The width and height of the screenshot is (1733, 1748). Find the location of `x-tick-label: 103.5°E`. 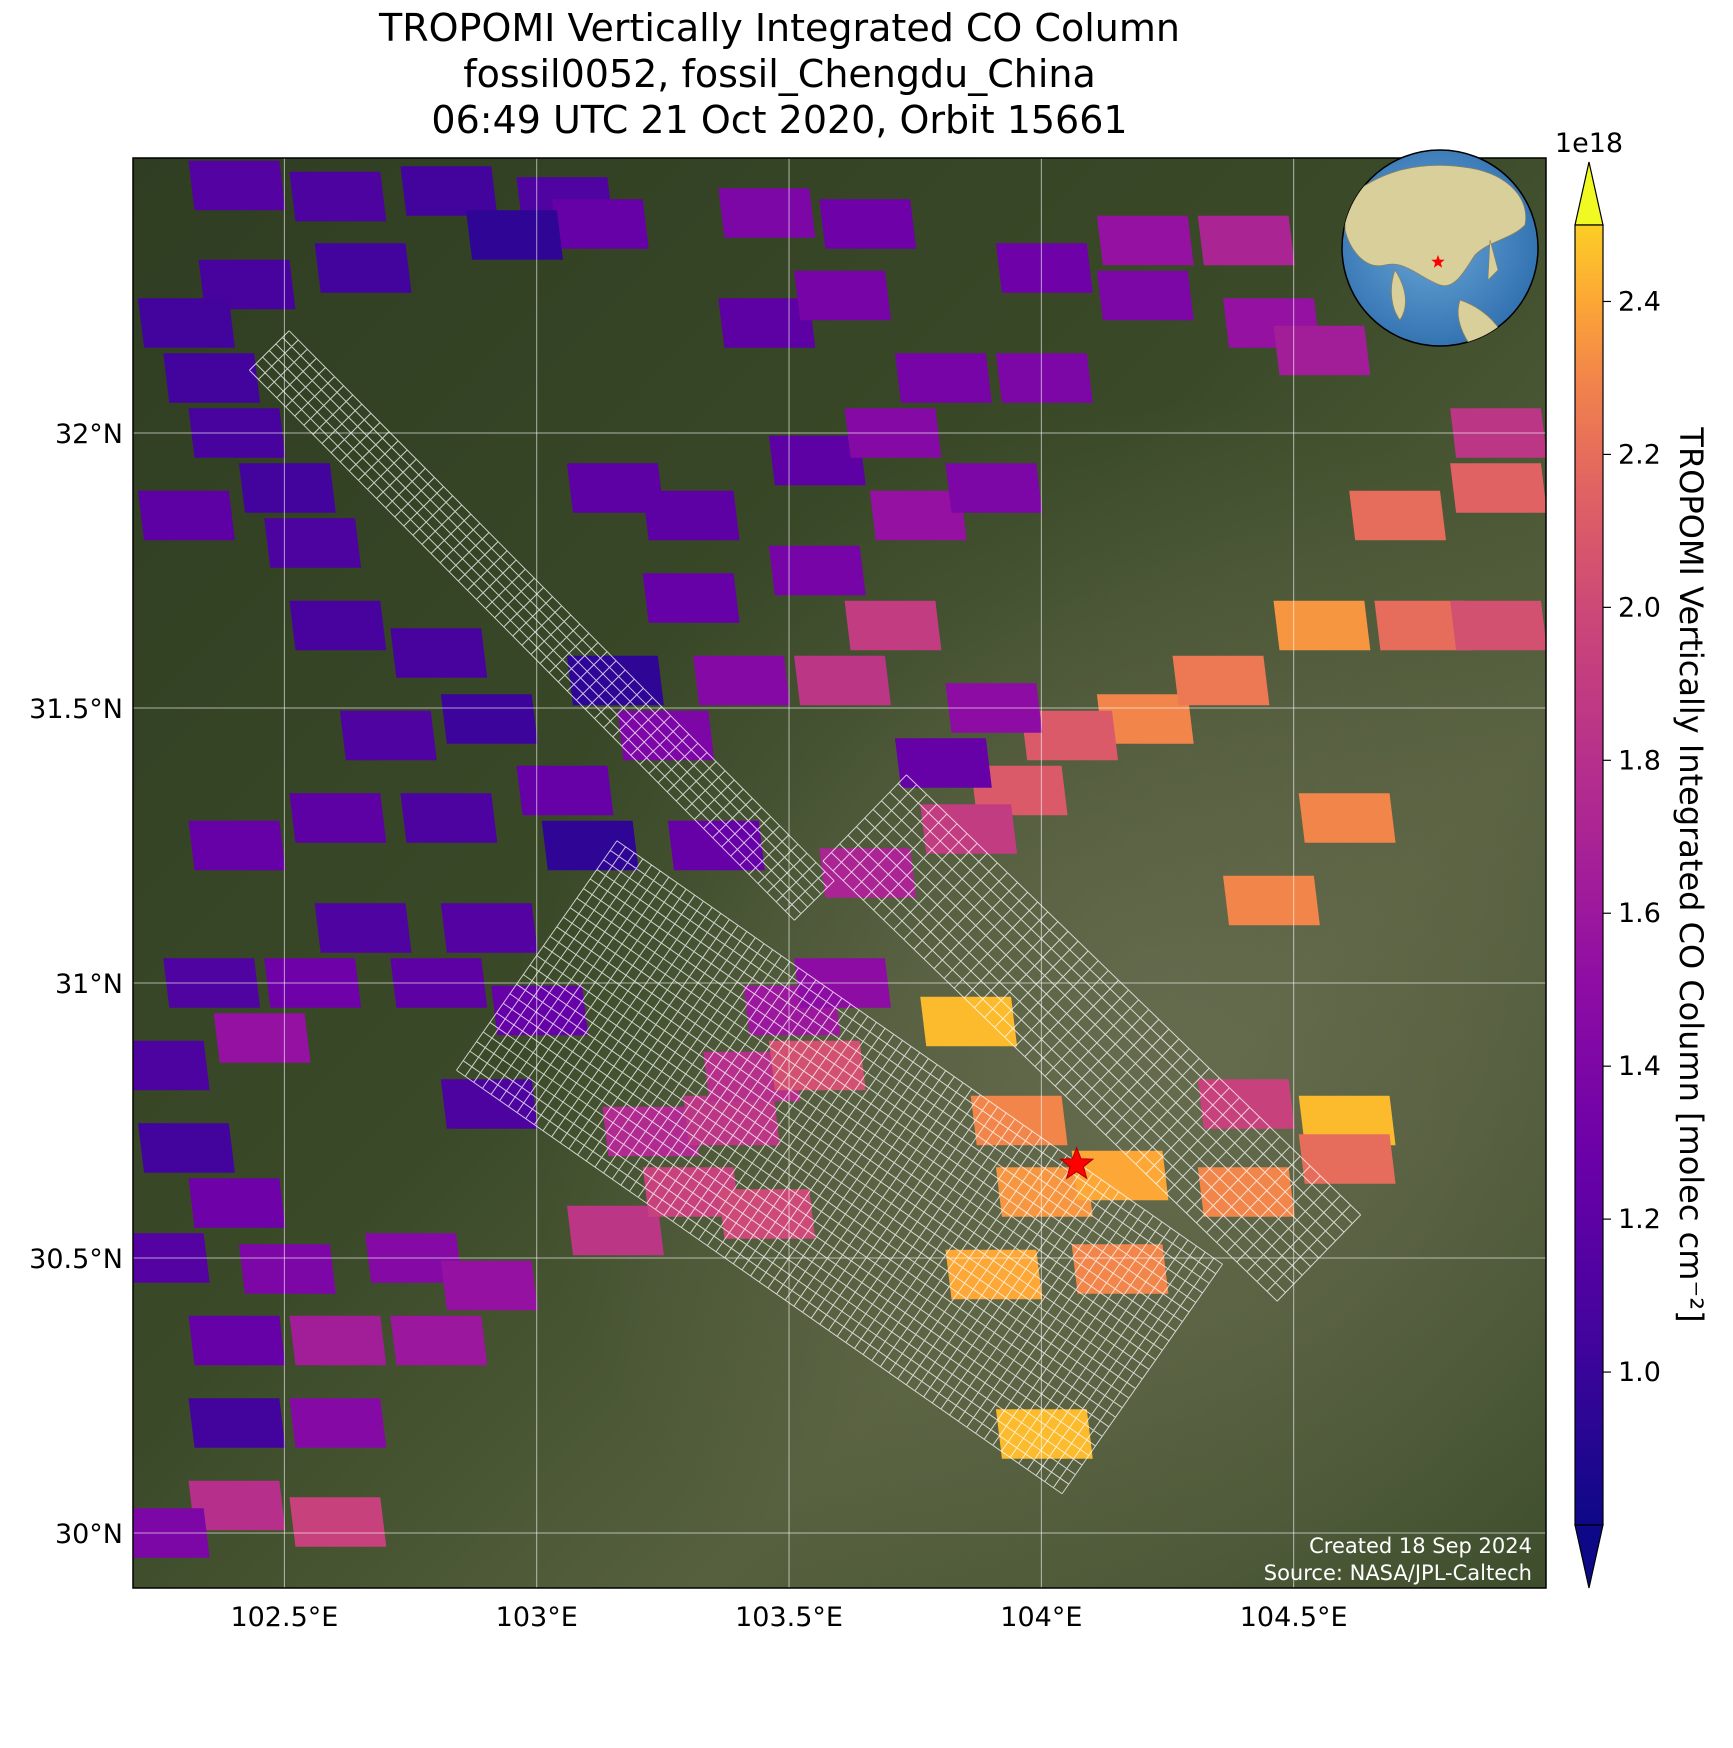

x-tick-label: 103.5°E is located at coordinates (789, 1617).